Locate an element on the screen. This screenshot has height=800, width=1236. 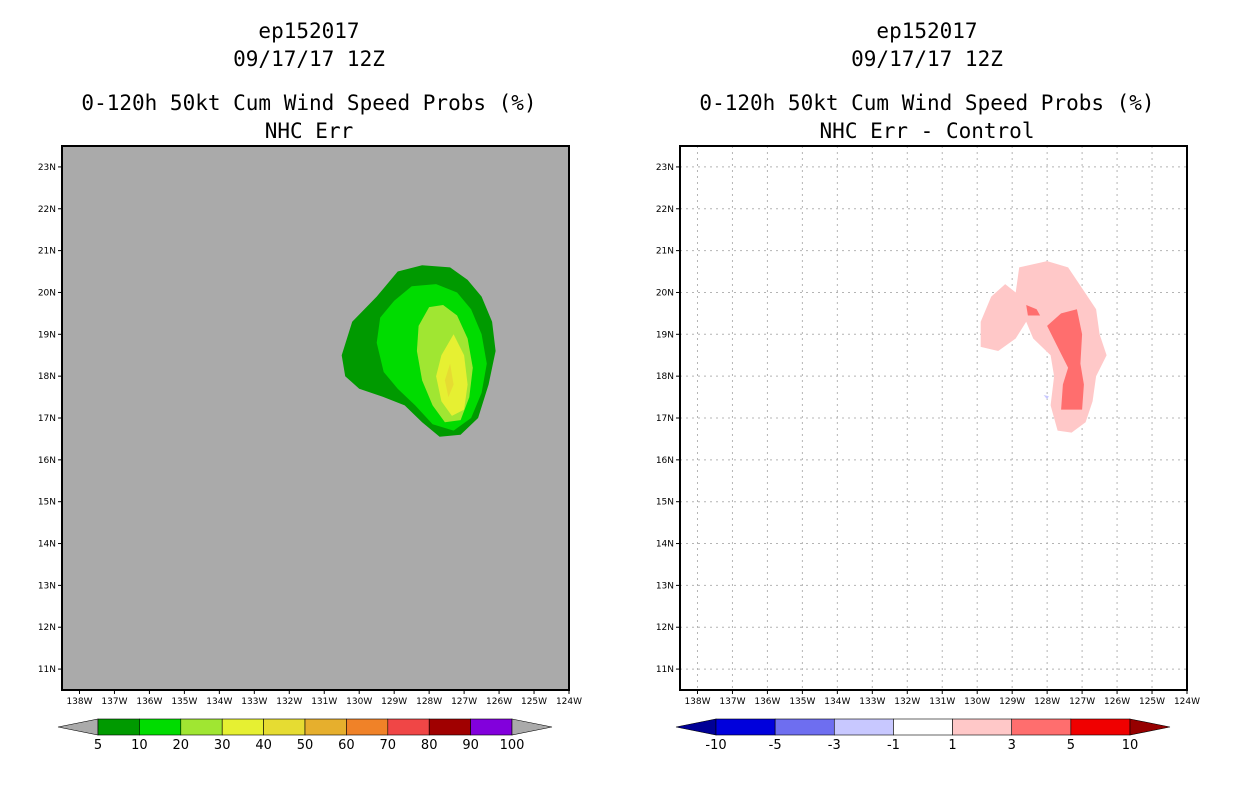
right-colorbar-label: 5 is located at coordinates (1071, 745).